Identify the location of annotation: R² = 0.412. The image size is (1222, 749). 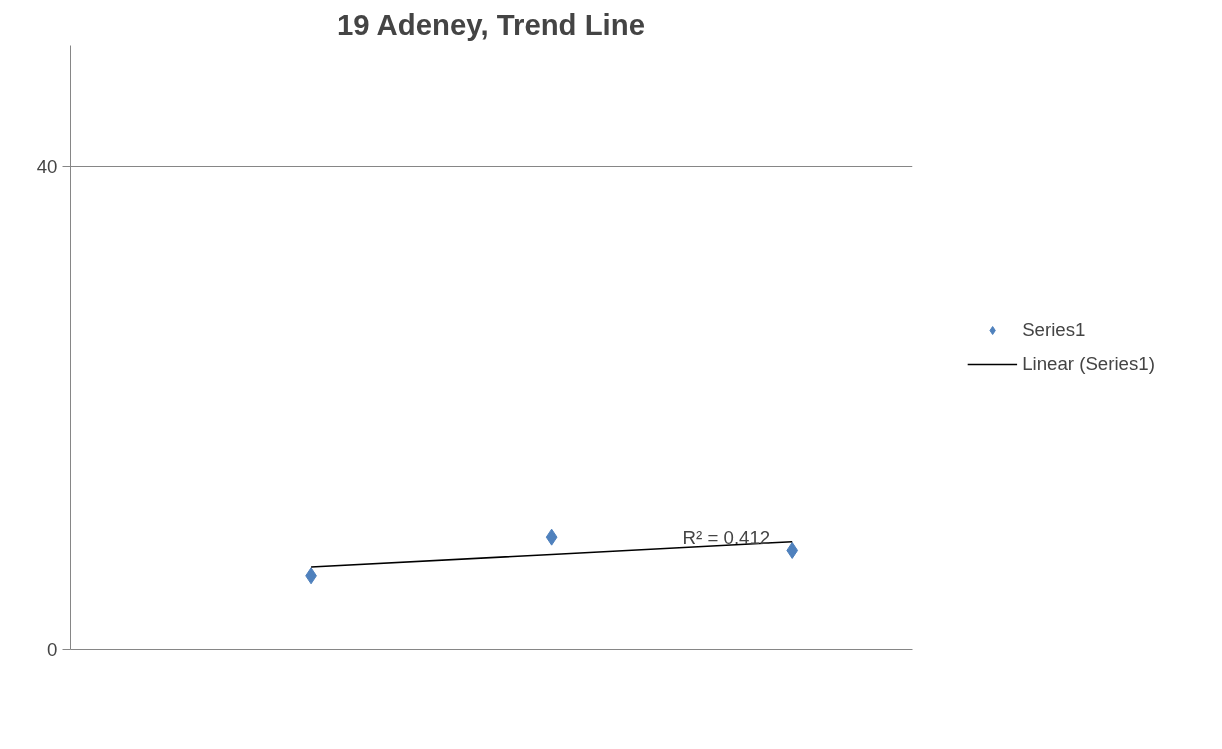
(726, 537).